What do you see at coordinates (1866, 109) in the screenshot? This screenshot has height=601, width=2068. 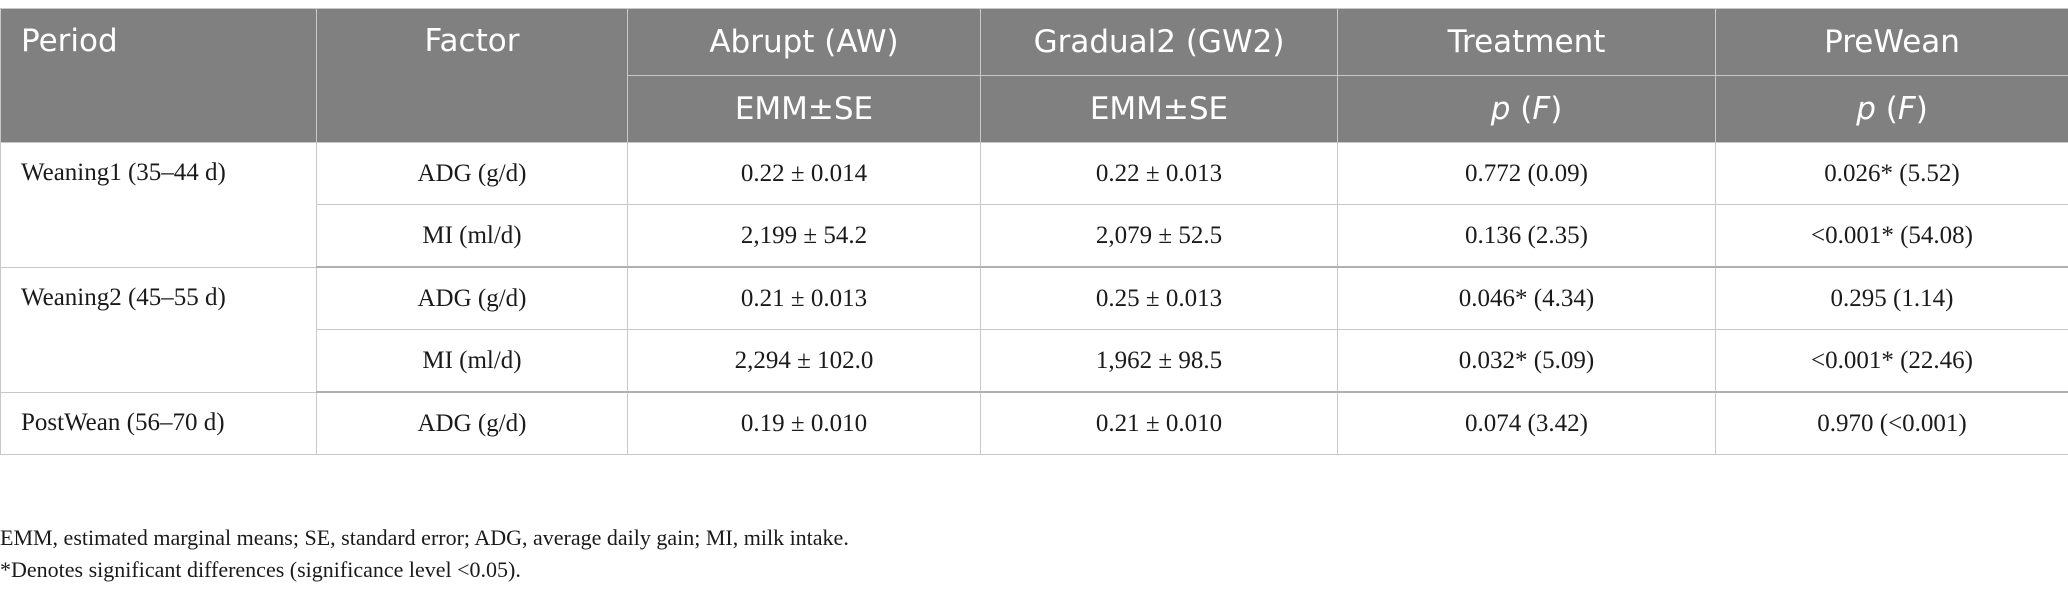 I see `subheader-prewean-p: p` at bounding box center [1866, 109].